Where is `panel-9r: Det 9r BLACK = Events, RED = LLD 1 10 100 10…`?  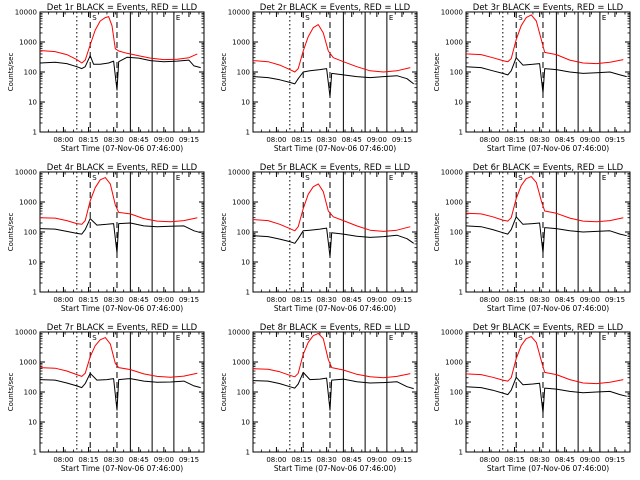
panel-9r: Det 9r BLACK = Events, RED = LLD 1 10 100 10… is located at coordinates (532, 398).